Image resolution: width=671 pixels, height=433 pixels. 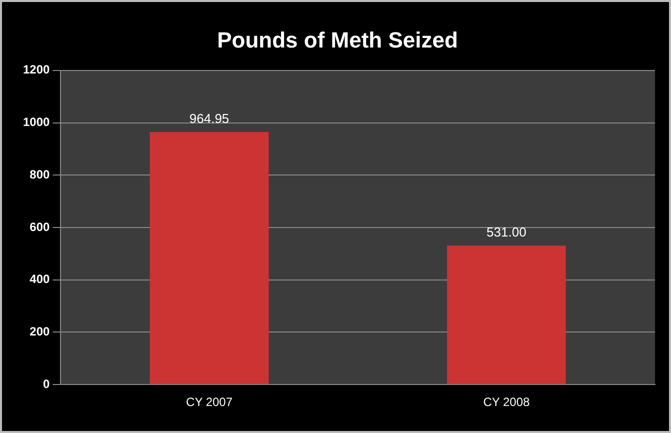 What do you see at coordinates (40, 279) in the screenshot?
I see `y-tick-label: 400` at bounding box center [40, 279].